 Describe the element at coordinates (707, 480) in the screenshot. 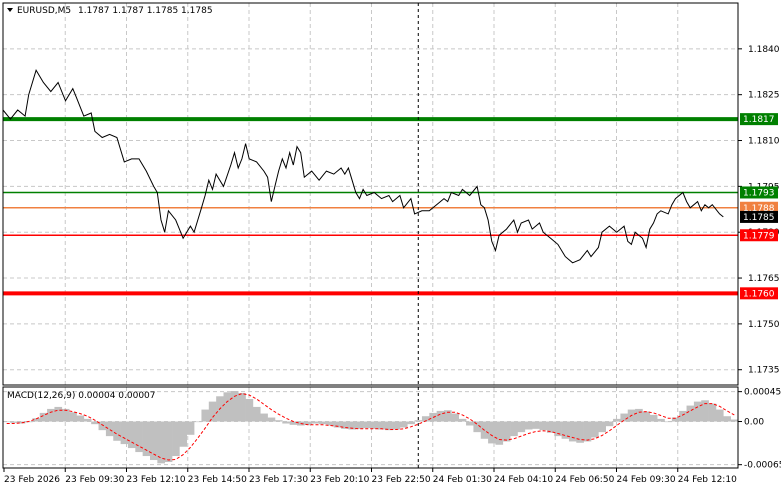

I see `time-tick-label: 24 Feb 12:10` at that location.